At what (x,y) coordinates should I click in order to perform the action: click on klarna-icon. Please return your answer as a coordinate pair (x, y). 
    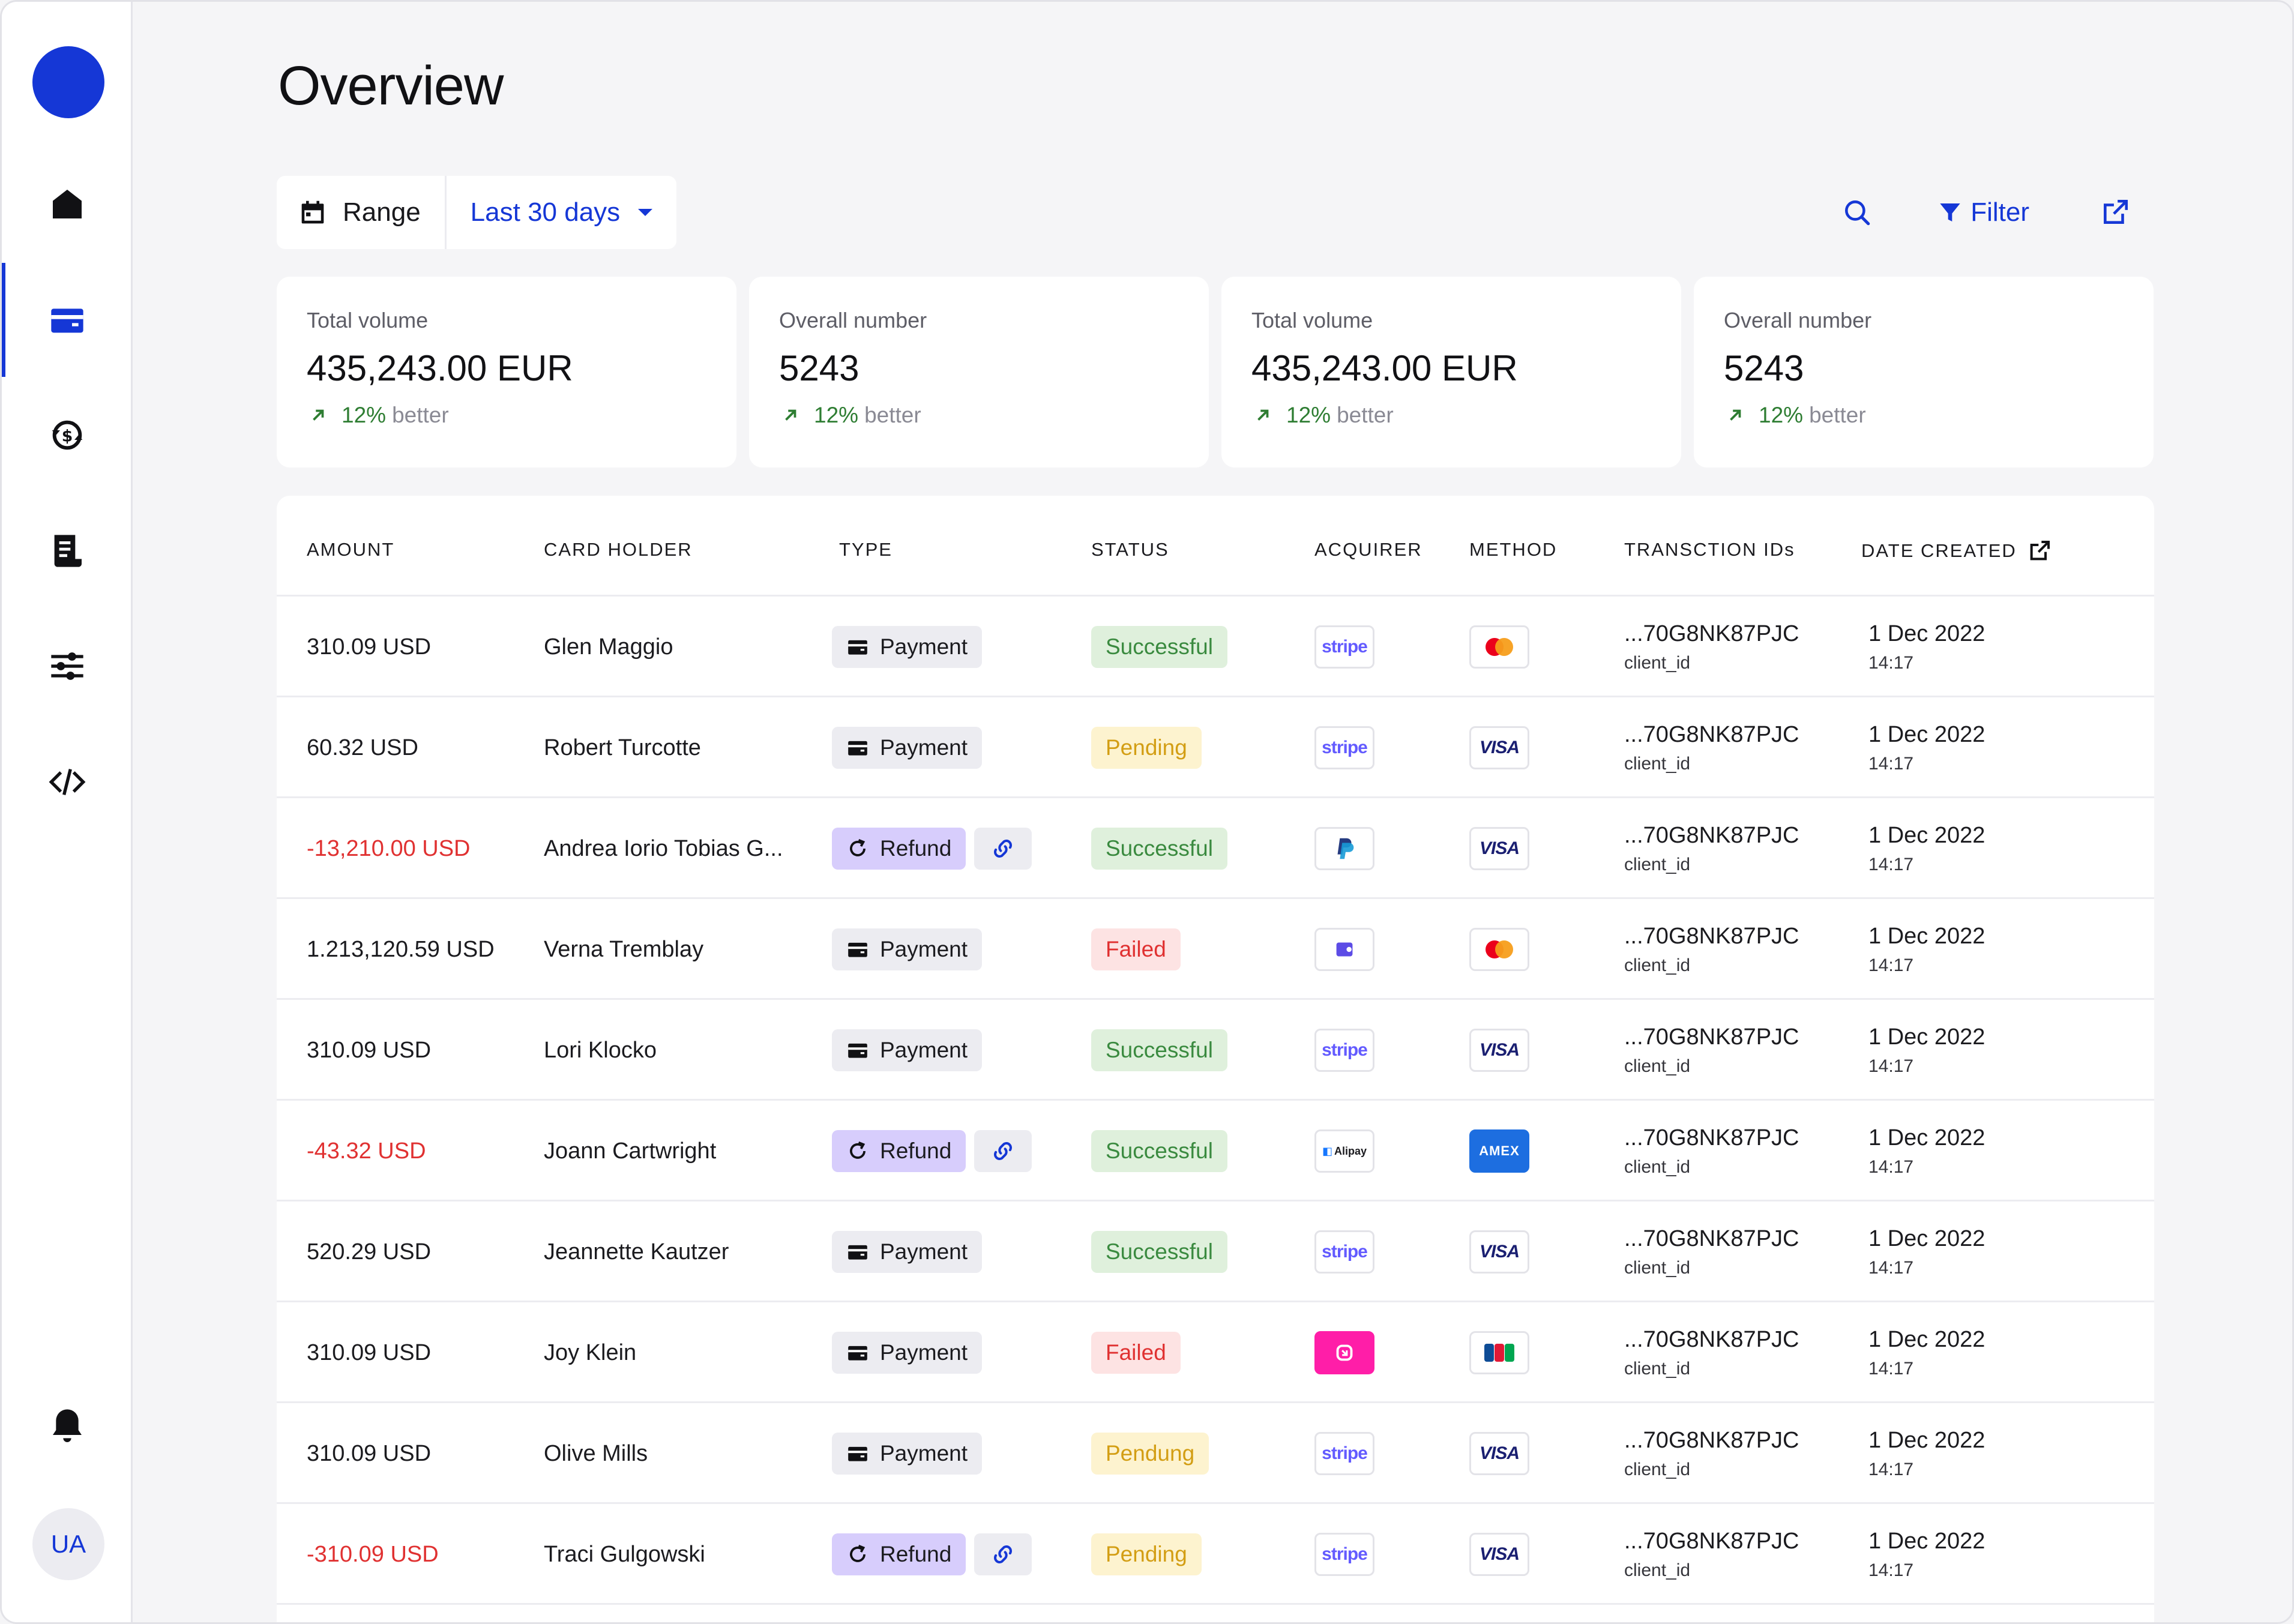
    Looking at the image, I should click on (1344, 1352).